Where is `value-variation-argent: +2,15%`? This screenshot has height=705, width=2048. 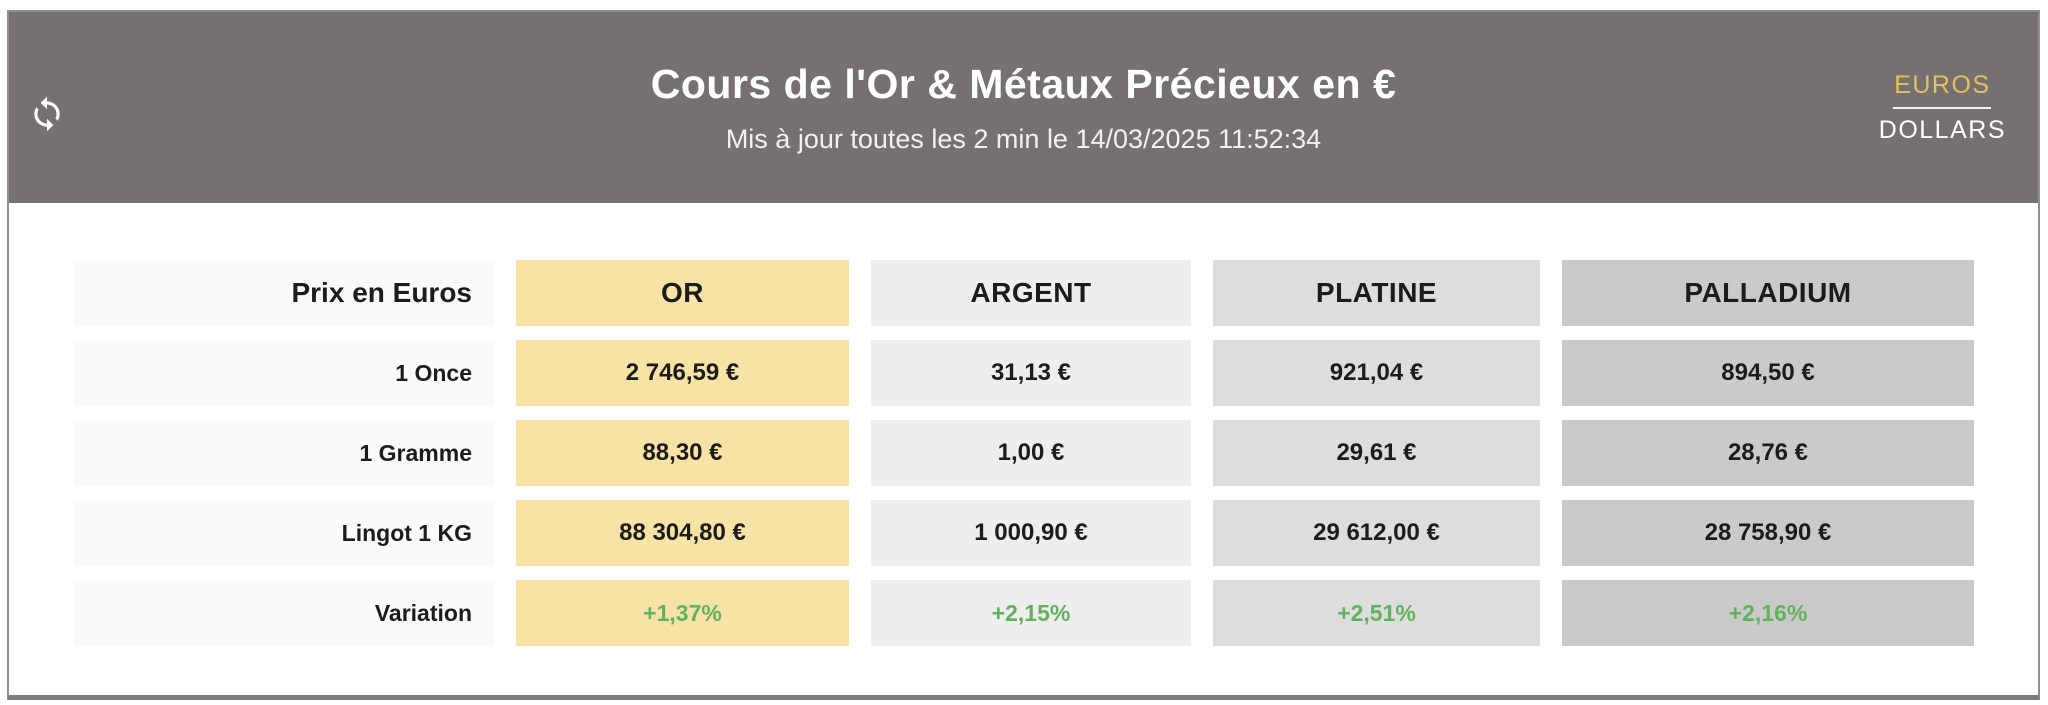 value-variation-argent: +2,15% is located at coordinates (1031, 613).